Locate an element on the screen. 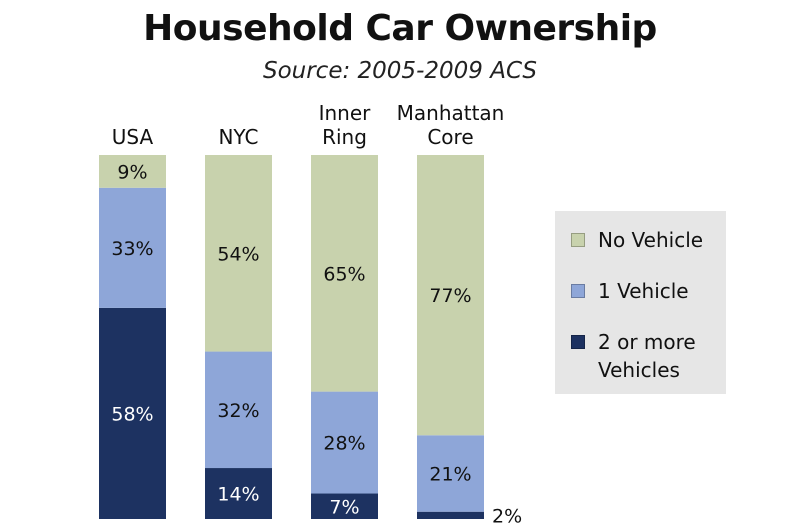  legend-label-two-plus: 2 or more Vehicles is located at coordinates (647, 356).